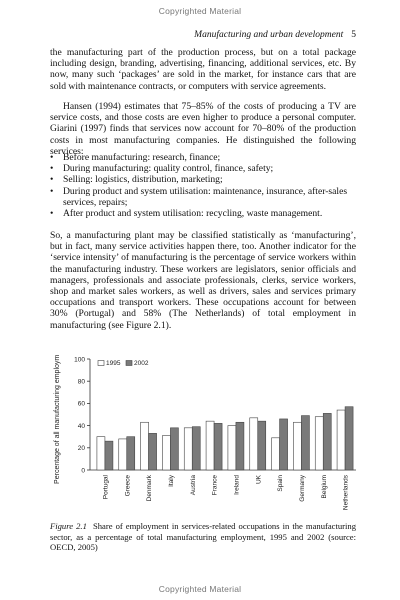 The image size is (400, 600). Describe the element at coordinates (353, 35) in the screenshot. I see `page-number: 5` at that location.